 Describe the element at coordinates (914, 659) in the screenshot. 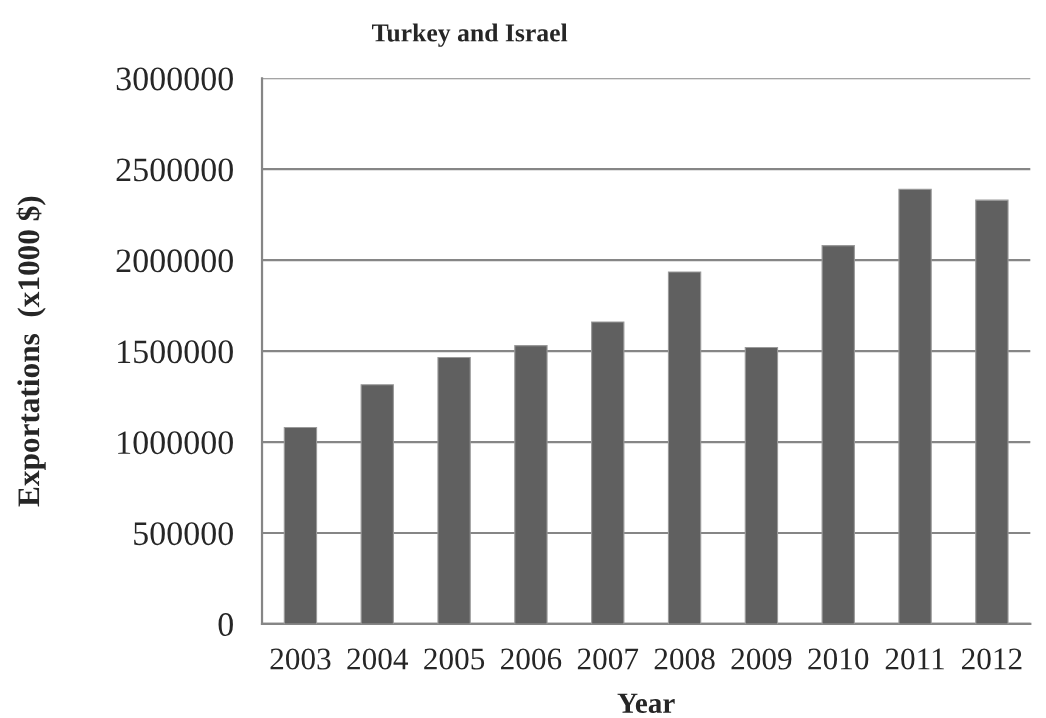

I see `x-tick-label: 2011` at that location.